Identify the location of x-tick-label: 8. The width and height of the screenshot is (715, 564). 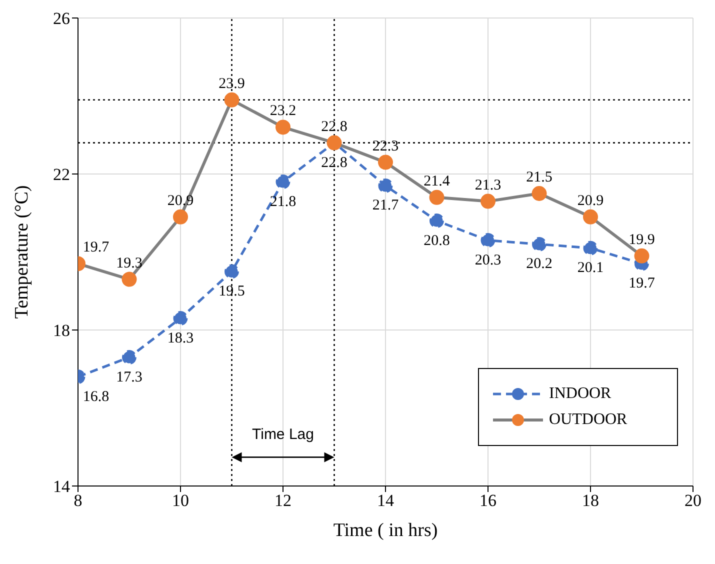
(78, 500).